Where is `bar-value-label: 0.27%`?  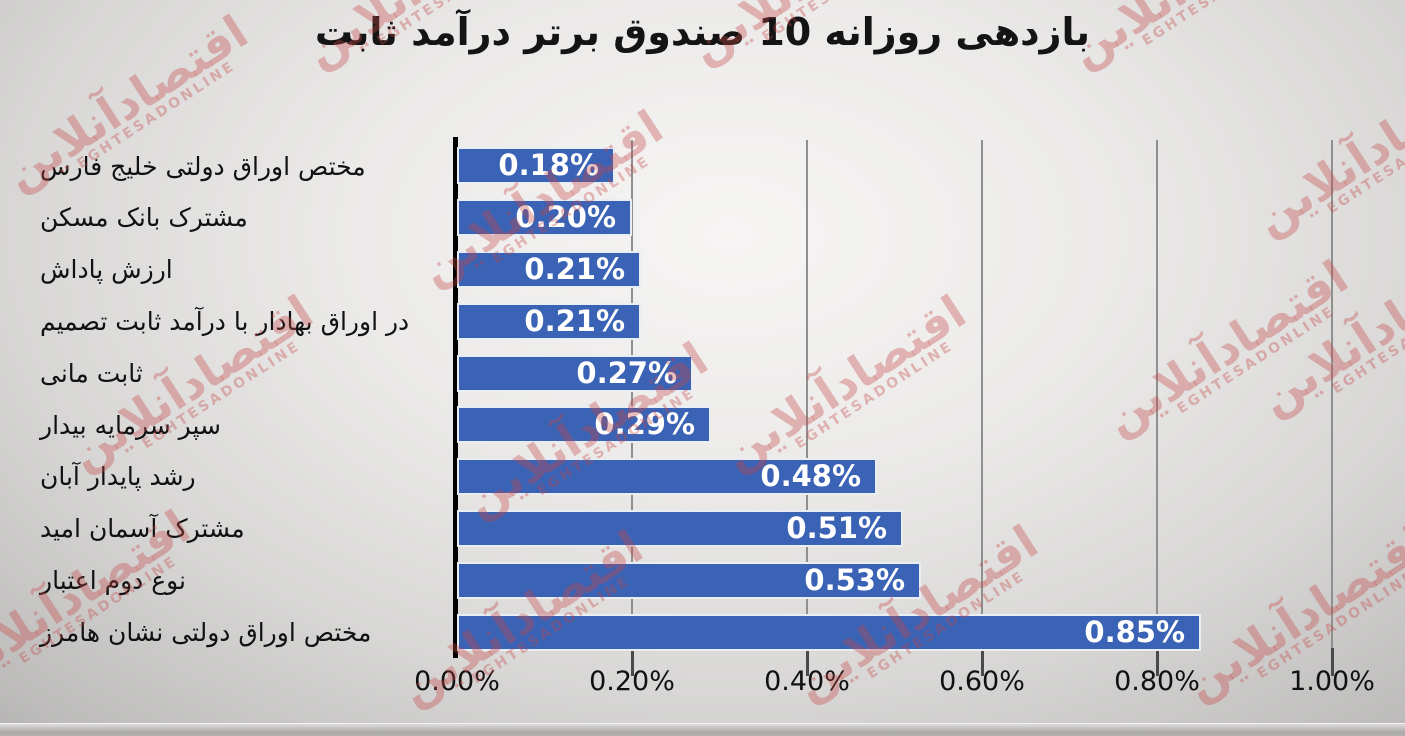 bar-value-label: 0.27% is located at coordinates (626, 372).